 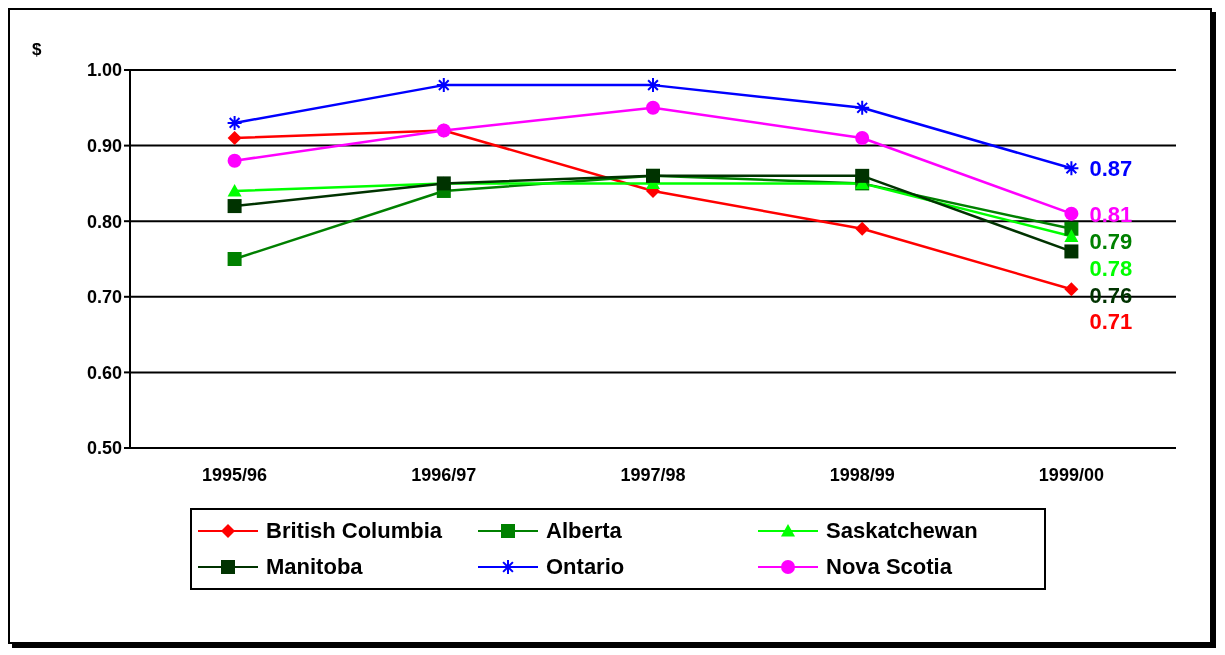 I want to click on y-tick-label: 0.80, so click(x=104, y=221).